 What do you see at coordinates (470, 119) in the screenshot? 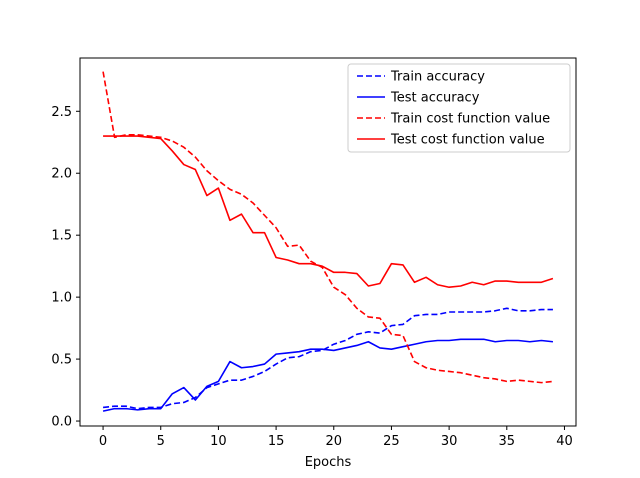
I see `legend-label-2: Train cost function value` at bounding box center [470, 119].